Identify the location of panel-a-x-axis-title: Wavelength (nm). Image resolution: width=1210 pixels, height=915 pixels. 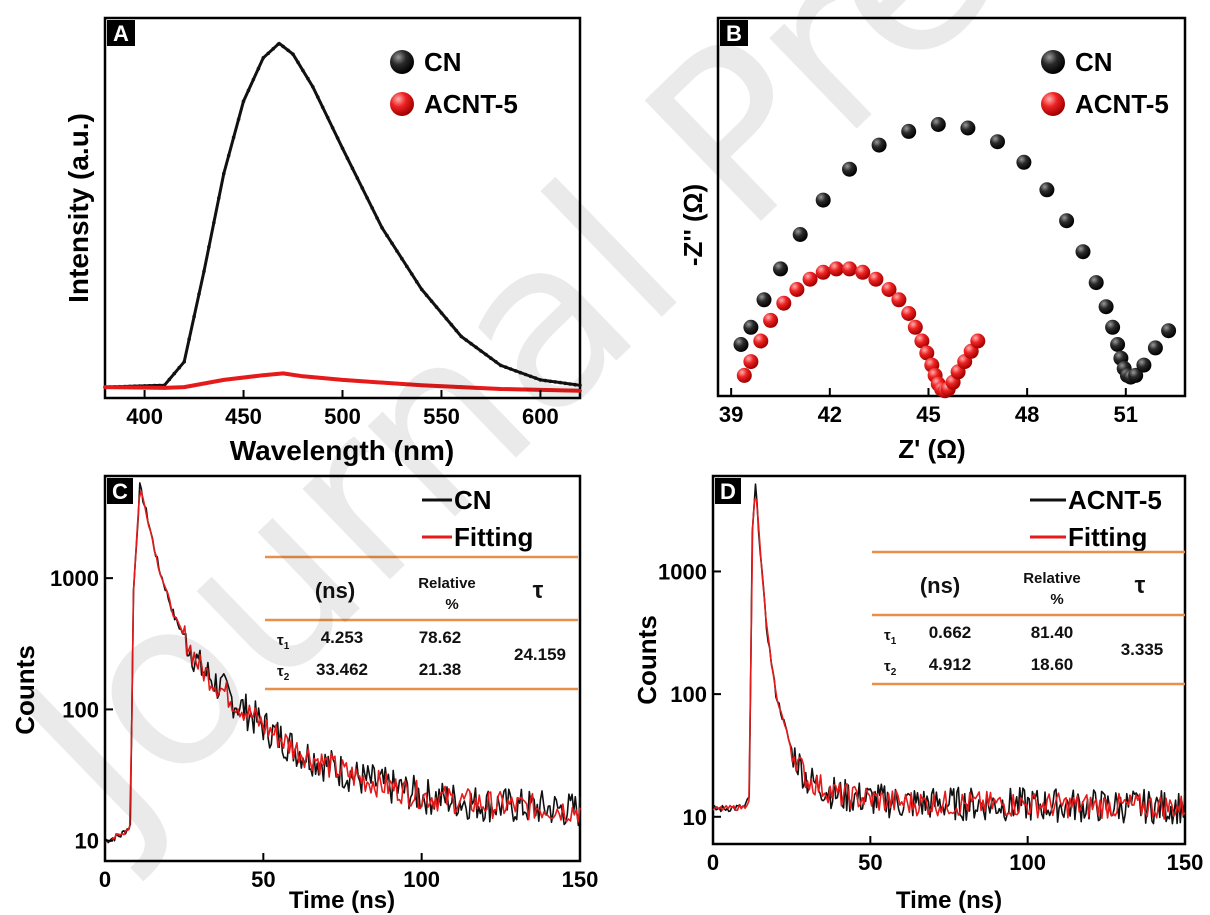
(342, 450).